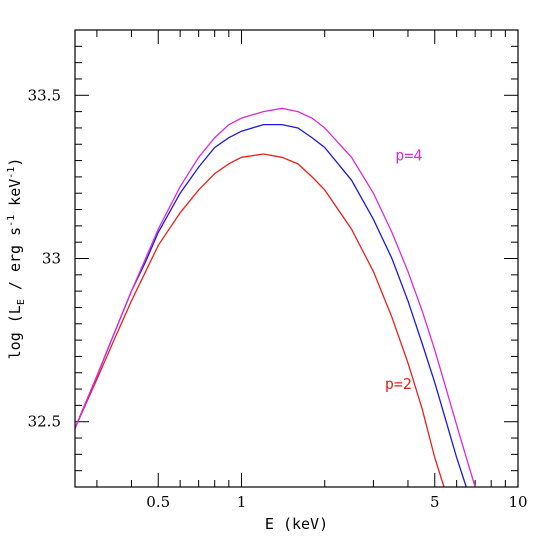  I want to click on y-axis-label-sub: E, so click(21, 302).